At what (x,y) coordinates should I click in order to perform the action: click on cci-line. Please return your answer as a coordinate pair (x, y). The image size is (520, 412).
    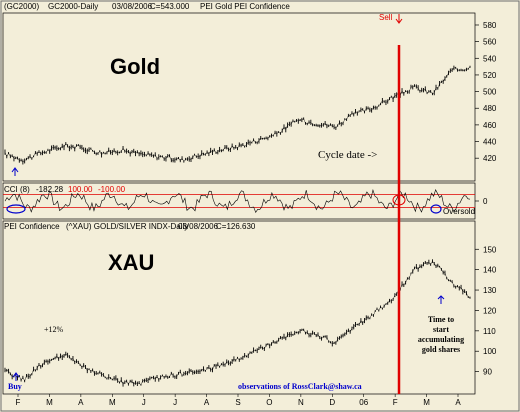
    Looking at the image, I should click on (237, 201).